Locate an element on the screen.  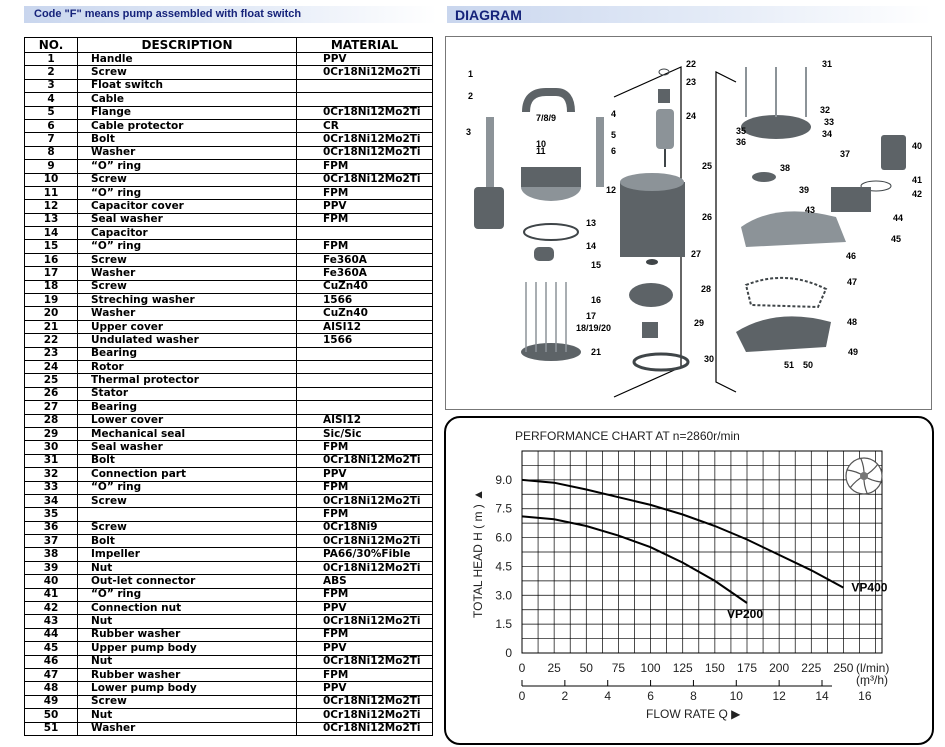
part-description: Cable is located at coordinates (187, 99).